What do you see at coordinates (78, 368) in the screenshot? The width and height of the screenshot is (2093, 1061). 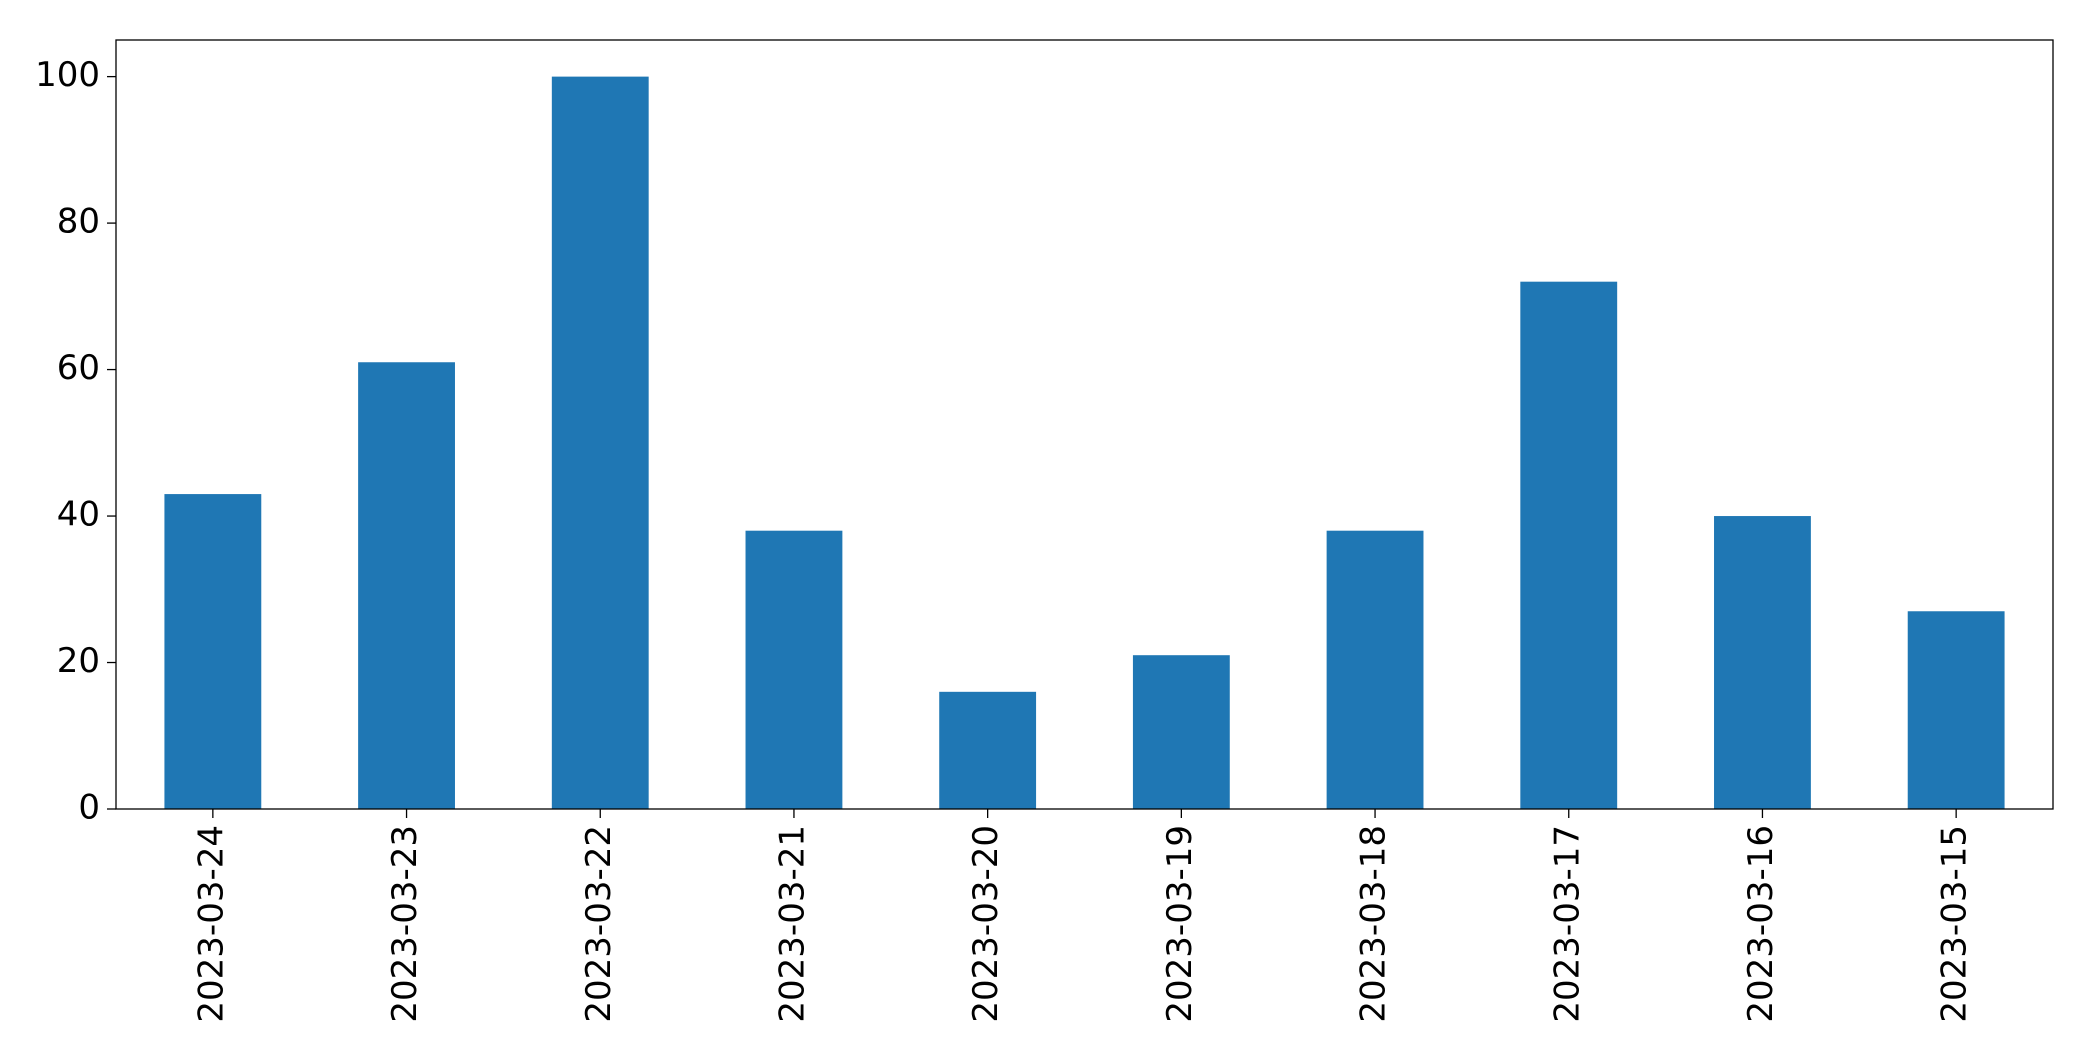 I see `y-tick-label: 60` at bounding box center [78, 368].